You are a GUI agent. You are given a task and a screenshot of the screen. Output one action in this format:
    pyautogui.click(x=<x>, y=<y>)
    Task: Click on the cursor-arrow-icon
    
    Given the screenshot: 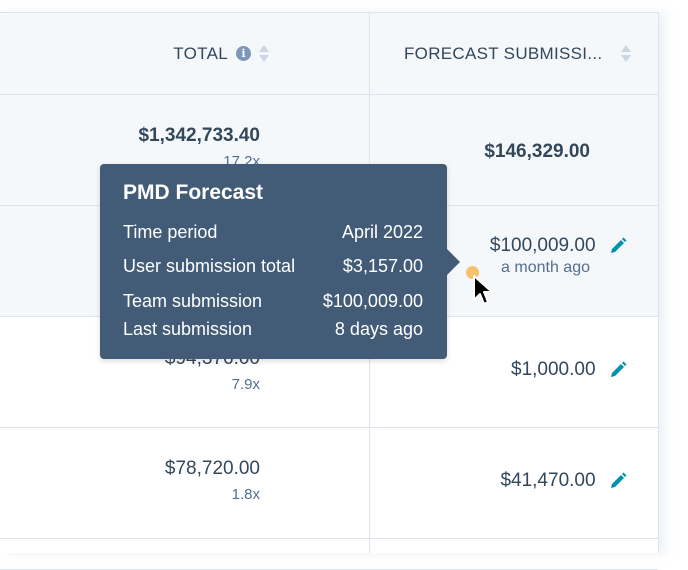 What is the action you would take?
    pyautogui.click(x=483, y=290)
    